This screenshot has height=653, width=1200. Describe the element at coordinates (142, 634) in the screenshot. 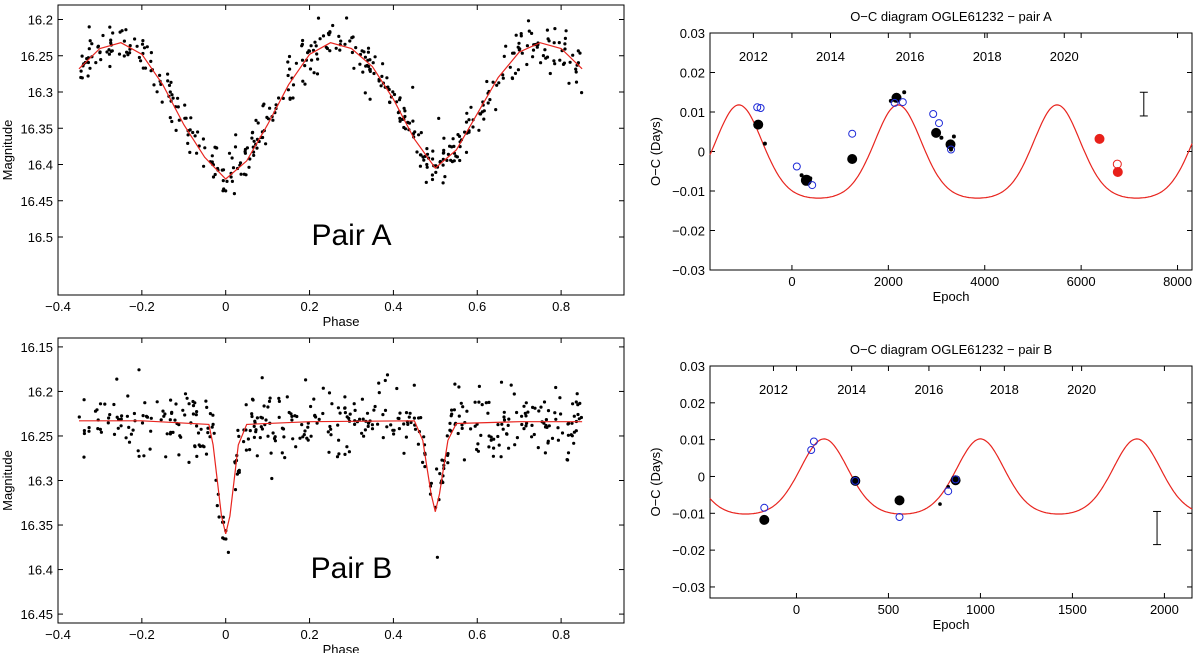

I see `x-tick-label: −0.2` at that location.